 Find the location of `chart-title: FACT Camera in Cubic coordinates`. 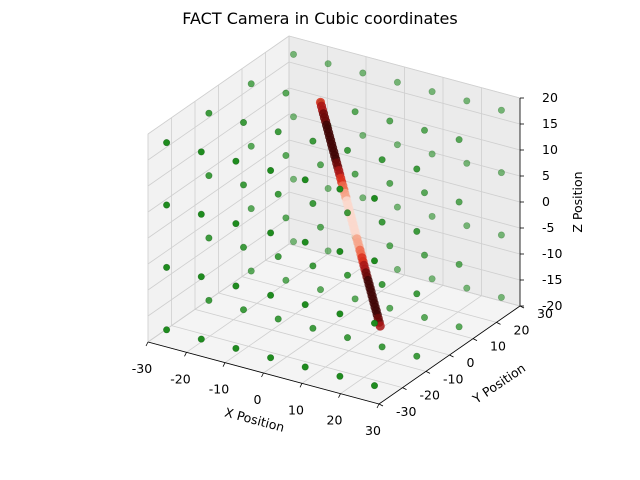

chart-title: FACT Camera in Cubic coordinates is located at coordinates (319, 18).